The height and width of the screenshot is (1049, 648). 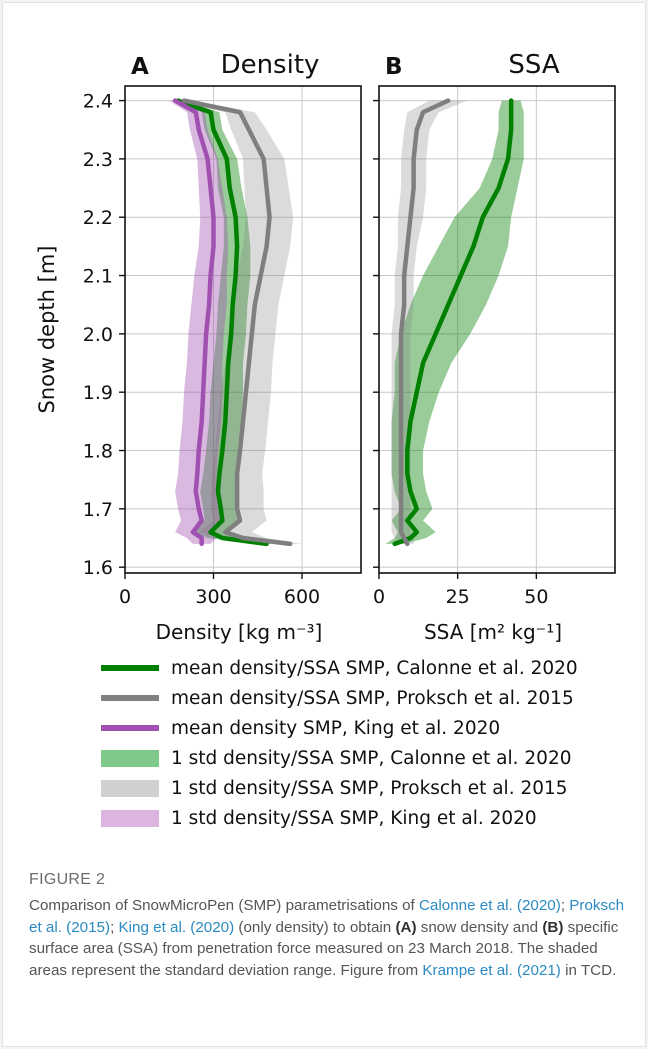 What do you see at coordinates (489, 905) in the screenshot?
I see `reference-link-calonne: Calonne et al. (2020)` at bounding box center [489, 905].